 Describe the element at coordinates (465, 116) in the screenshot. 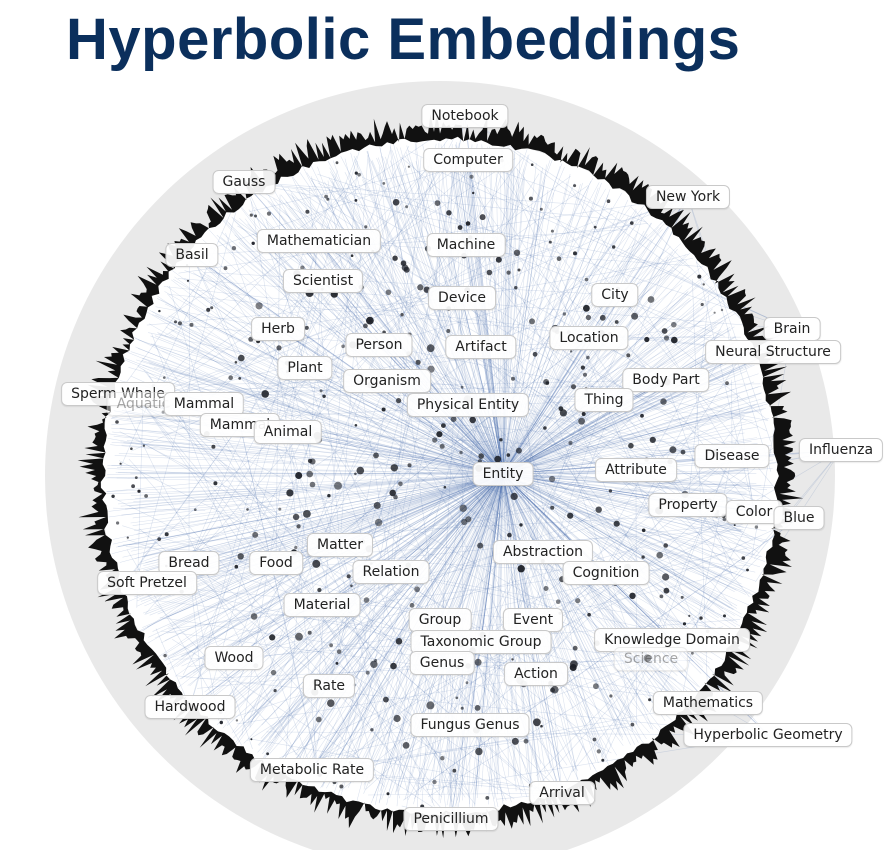

I see `node-label: Notebook` at that location.